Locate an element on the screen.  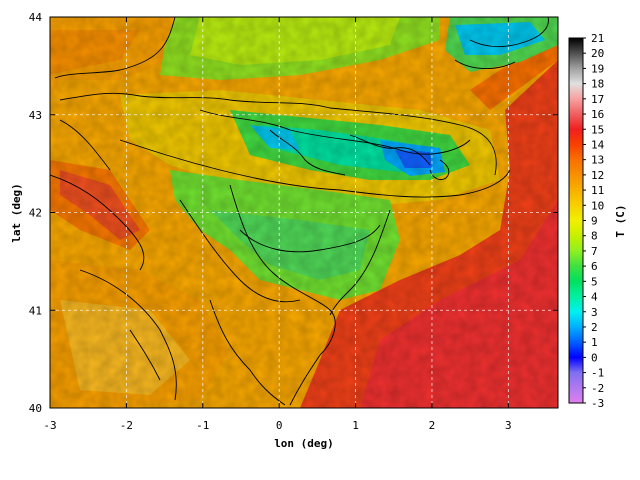
colorbar-tick-label: 0 is located at coordinates (594, 357).